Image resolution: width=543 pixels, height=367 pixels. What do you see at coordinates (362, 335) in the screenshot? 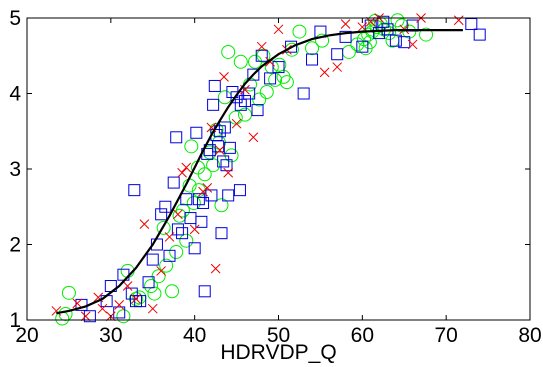
I see `x-tick-label: 60` at bounding box center [362, 335].